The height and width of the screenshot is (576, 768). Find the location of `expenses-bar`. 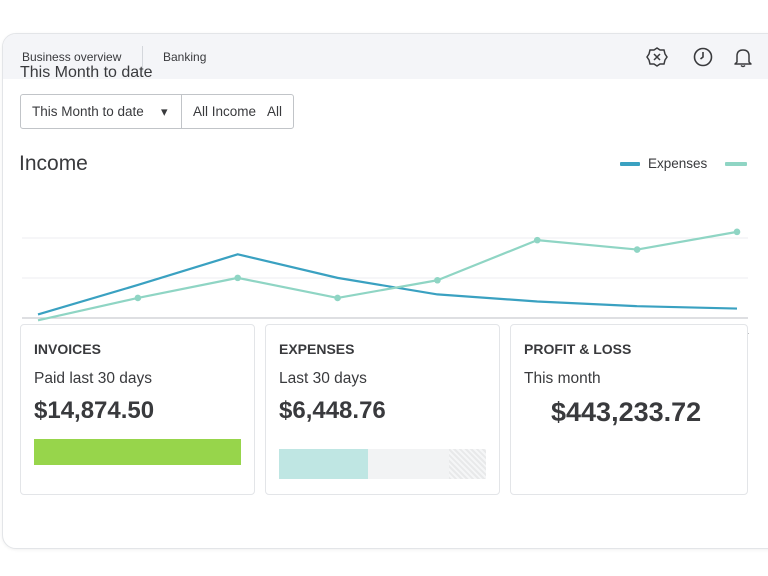

expenses-bar is located at coordinates (382, 464).